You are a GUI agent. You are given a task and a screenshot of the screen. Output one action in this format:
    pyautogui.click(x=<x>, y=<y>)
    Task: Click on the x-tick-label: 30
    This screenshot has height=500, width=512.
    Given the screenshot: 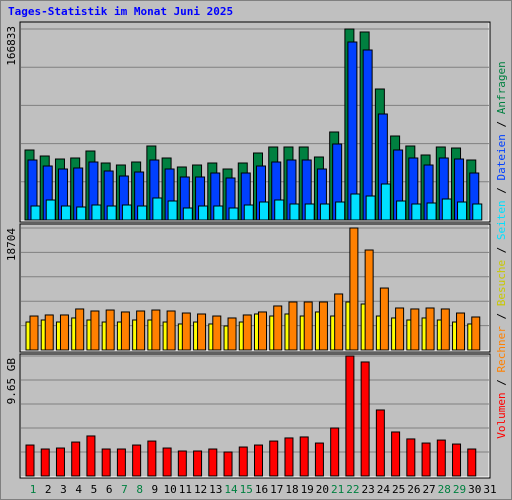 What is the action you would take?
    pyautogui.click(x=474, y=489)
    